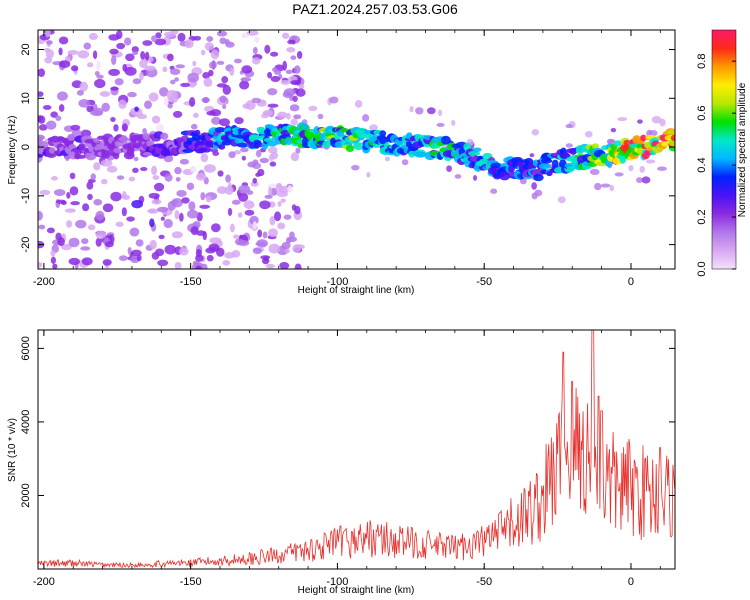  What do you see at coordinates (191, 282) in the screenshot?
I see `x-tick-label: -150` at bounding box center [191, 282].